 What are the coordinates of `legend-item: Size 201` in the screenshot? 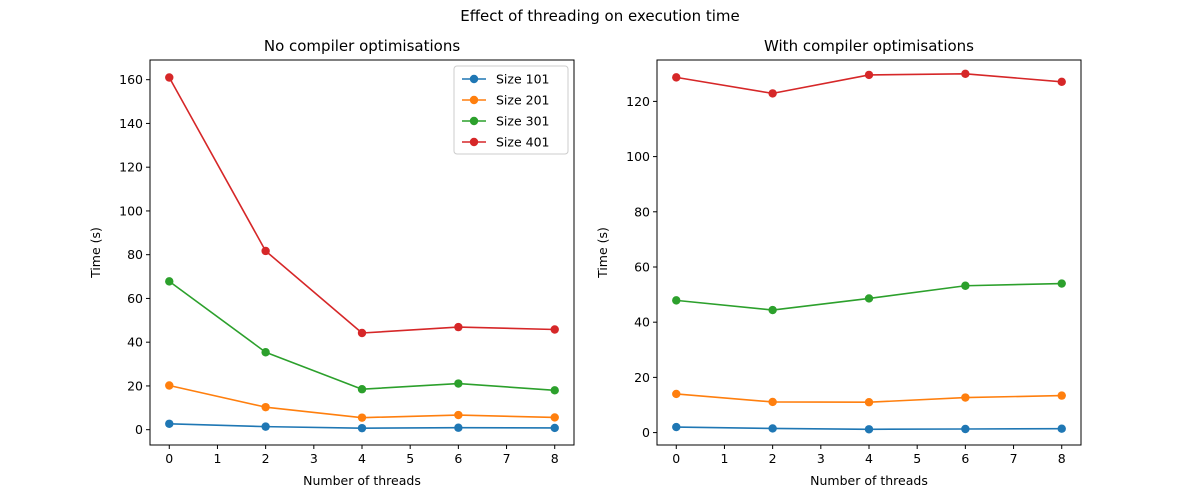 It's located at (506, 100).